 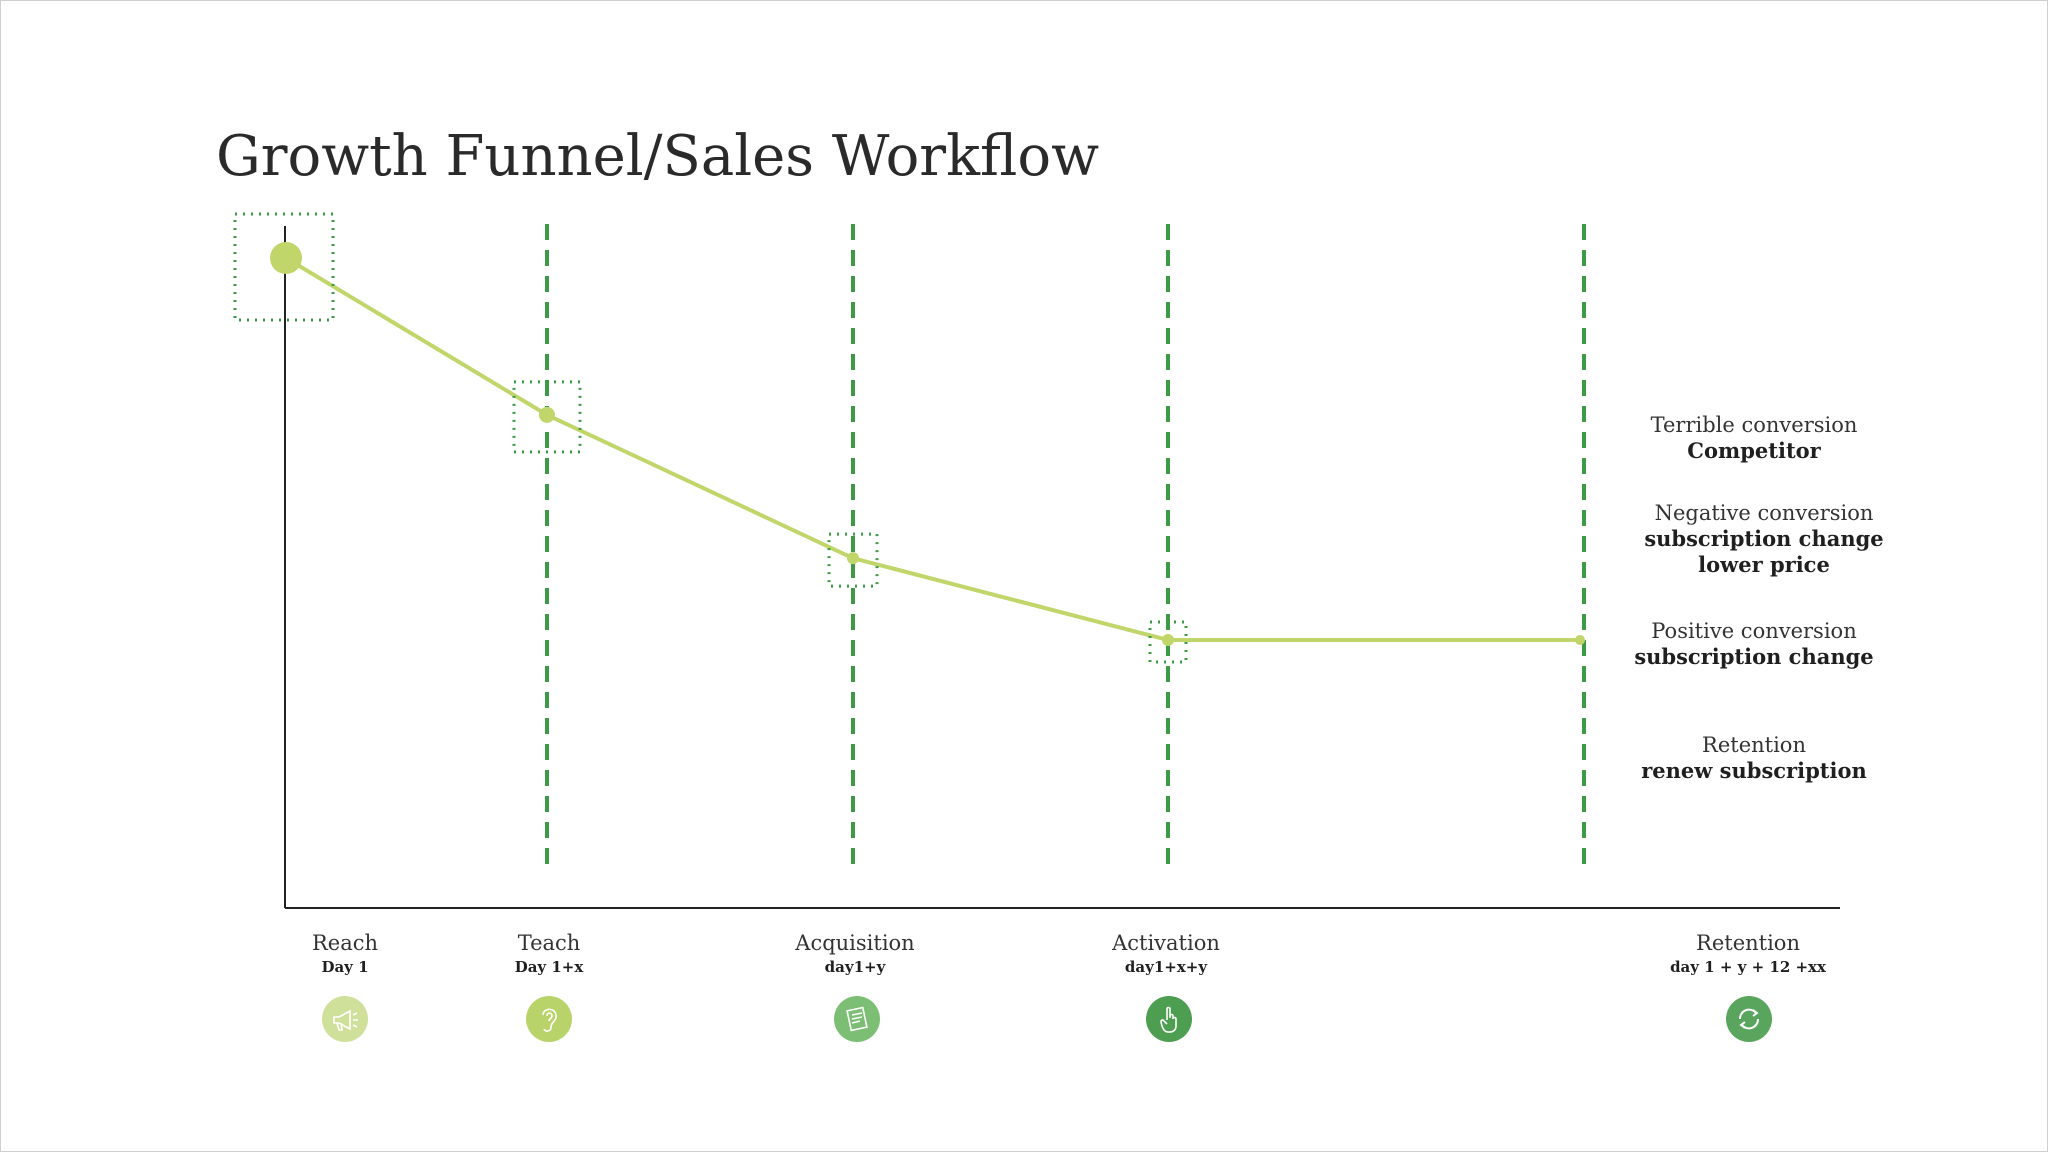 I want to click on stage-retention: Retention day 1 + y + 12 +xx, so click(x=1748, y=986).